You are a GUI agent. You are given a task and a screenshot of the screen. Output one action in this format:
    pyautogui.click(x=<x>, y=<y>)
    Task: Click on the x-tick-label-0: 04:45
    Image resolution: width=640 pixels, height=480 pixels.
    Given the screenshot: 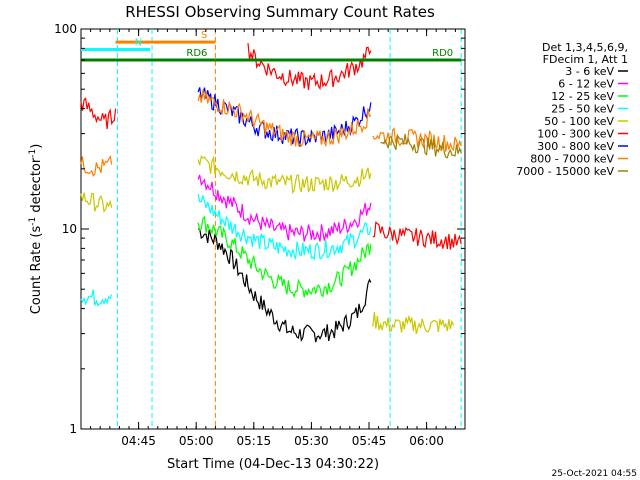 What is the action you would take?
    pyautogui.click(x=138, y=441)
    